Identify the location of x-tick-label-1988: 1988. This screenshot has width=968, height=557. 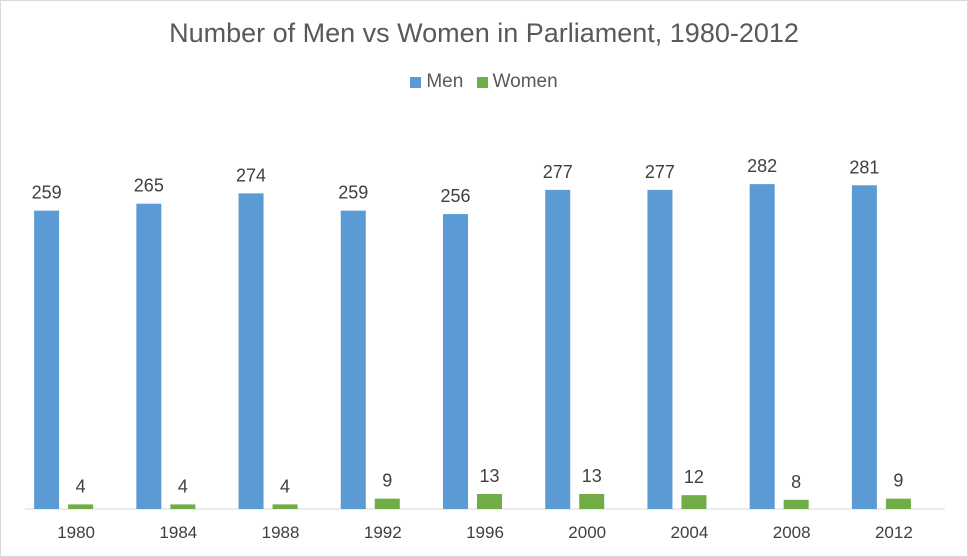
(281, 532).